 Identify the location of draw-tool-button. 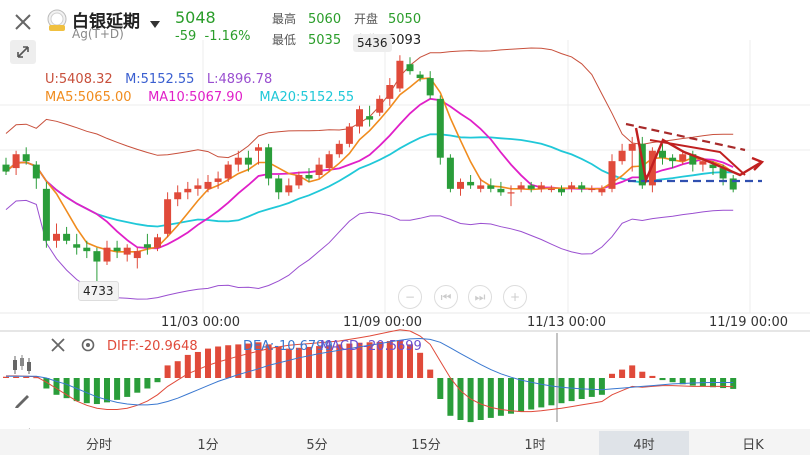
(22, 400).